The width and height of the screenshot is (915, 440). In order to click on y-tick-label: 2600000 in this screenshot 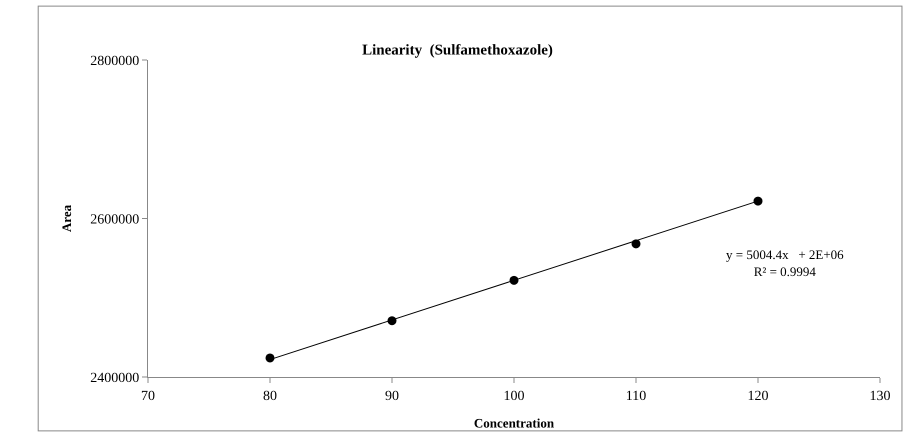, I will do `click(115, 220)`.